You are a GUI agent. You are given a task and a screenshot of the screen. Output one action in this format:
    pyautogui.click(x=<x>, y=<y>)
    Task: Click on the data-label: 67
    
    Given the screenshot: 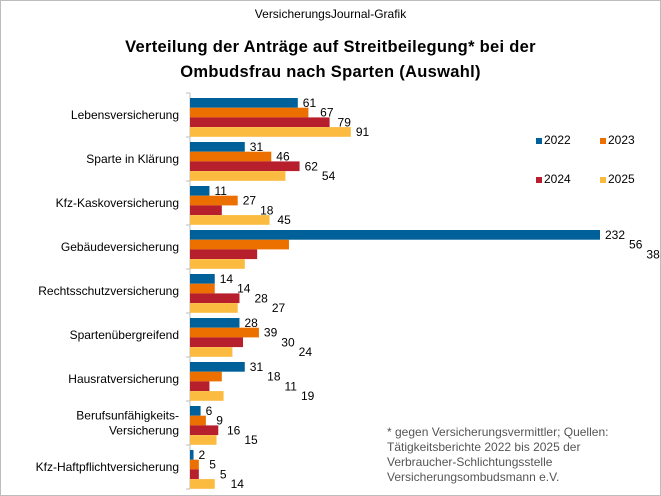 What is the action you would take?
    pyautogui.click(x=327, y=113)
    